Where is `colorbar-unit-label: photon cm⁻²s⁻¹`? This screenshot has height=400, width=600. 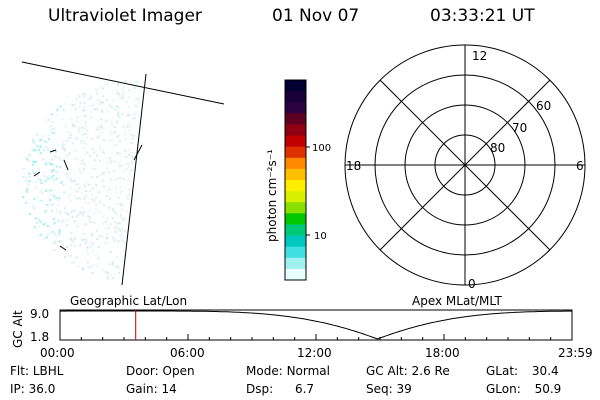
colorbar-unit-label: photon cm⁻²s⁻¹ is located at coordinates (272, 195).